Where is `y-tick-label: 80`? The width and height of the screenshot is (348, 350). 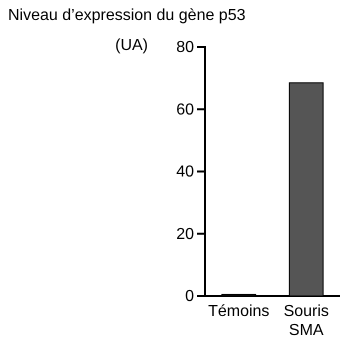 y-tick-label: 80 is located at coordinates (185, 47).